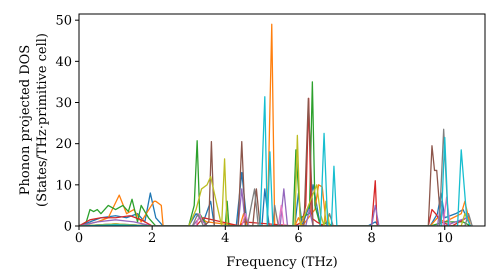  I want to click on y-tick-label: 10, so click(63, 186).